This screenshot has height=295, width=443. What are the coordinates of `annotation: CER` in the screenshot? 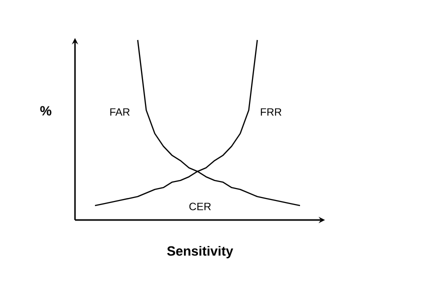 It's located at (200, 206).